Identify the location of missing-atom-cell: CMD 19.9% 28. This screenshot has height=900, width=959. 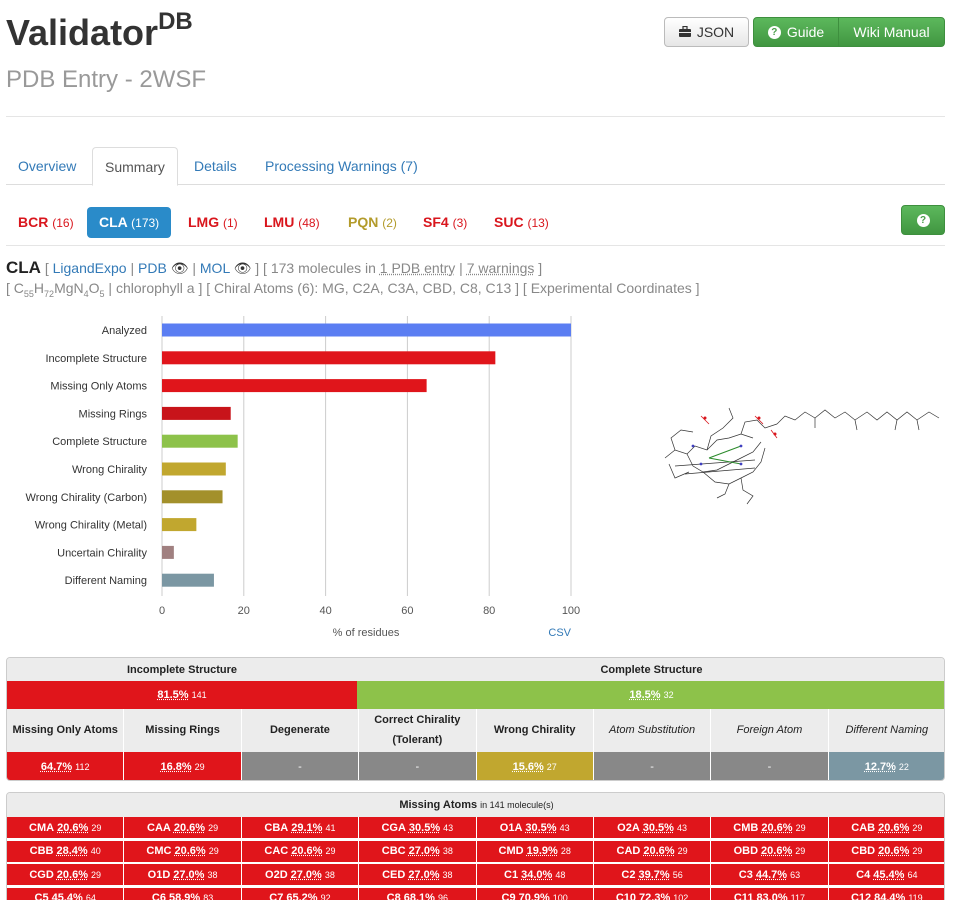
(535, 852).